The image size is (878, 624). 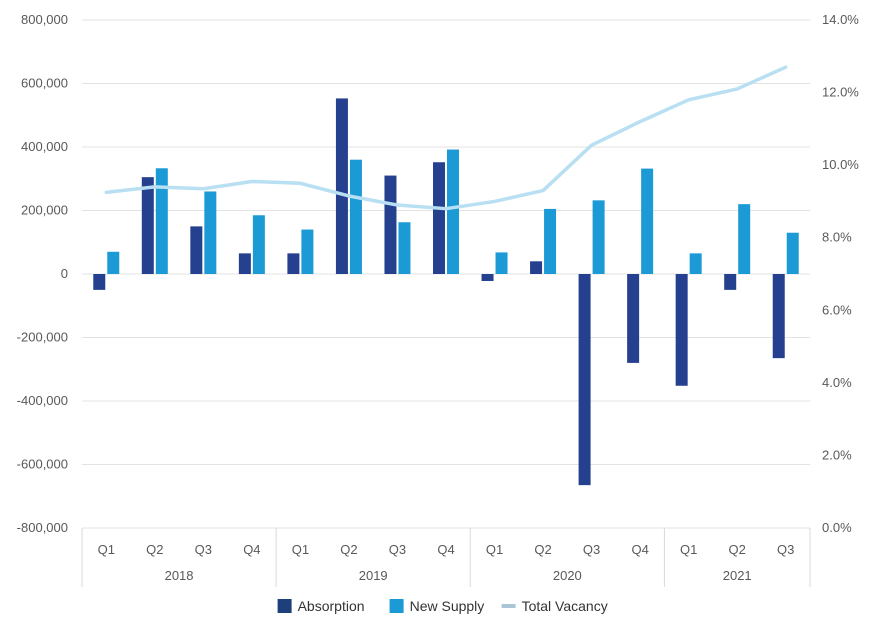 I want to click on left-tick-label: 200,000, so click(x=44, y=210).